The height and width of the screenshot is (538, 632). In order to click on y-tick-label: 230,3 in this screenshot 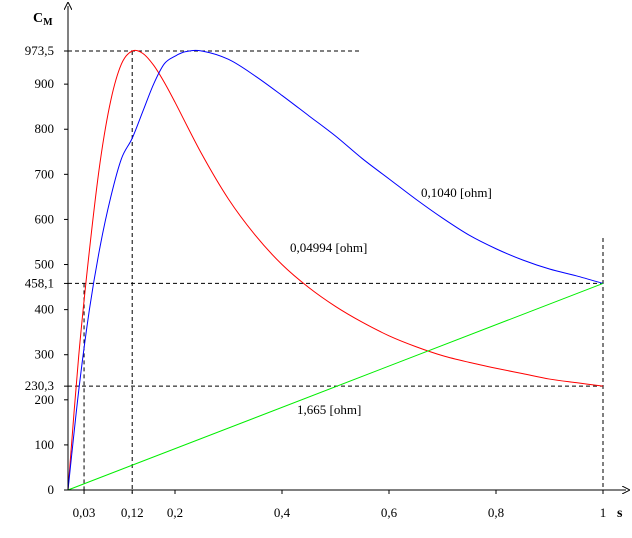, I will do `click(39, 385)`.